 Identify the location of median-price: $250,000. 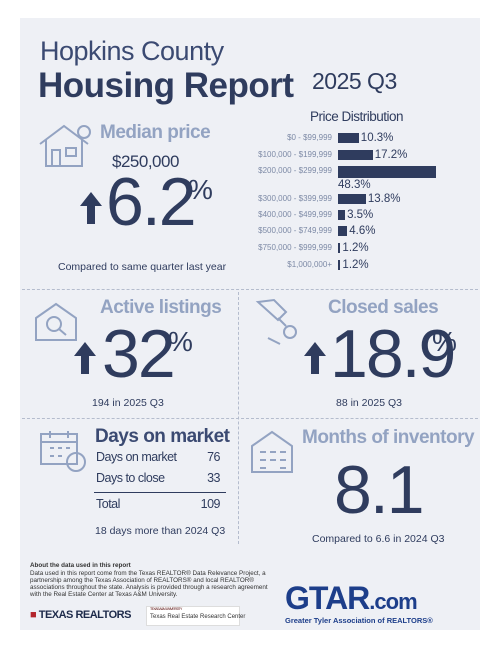
(145, 161).